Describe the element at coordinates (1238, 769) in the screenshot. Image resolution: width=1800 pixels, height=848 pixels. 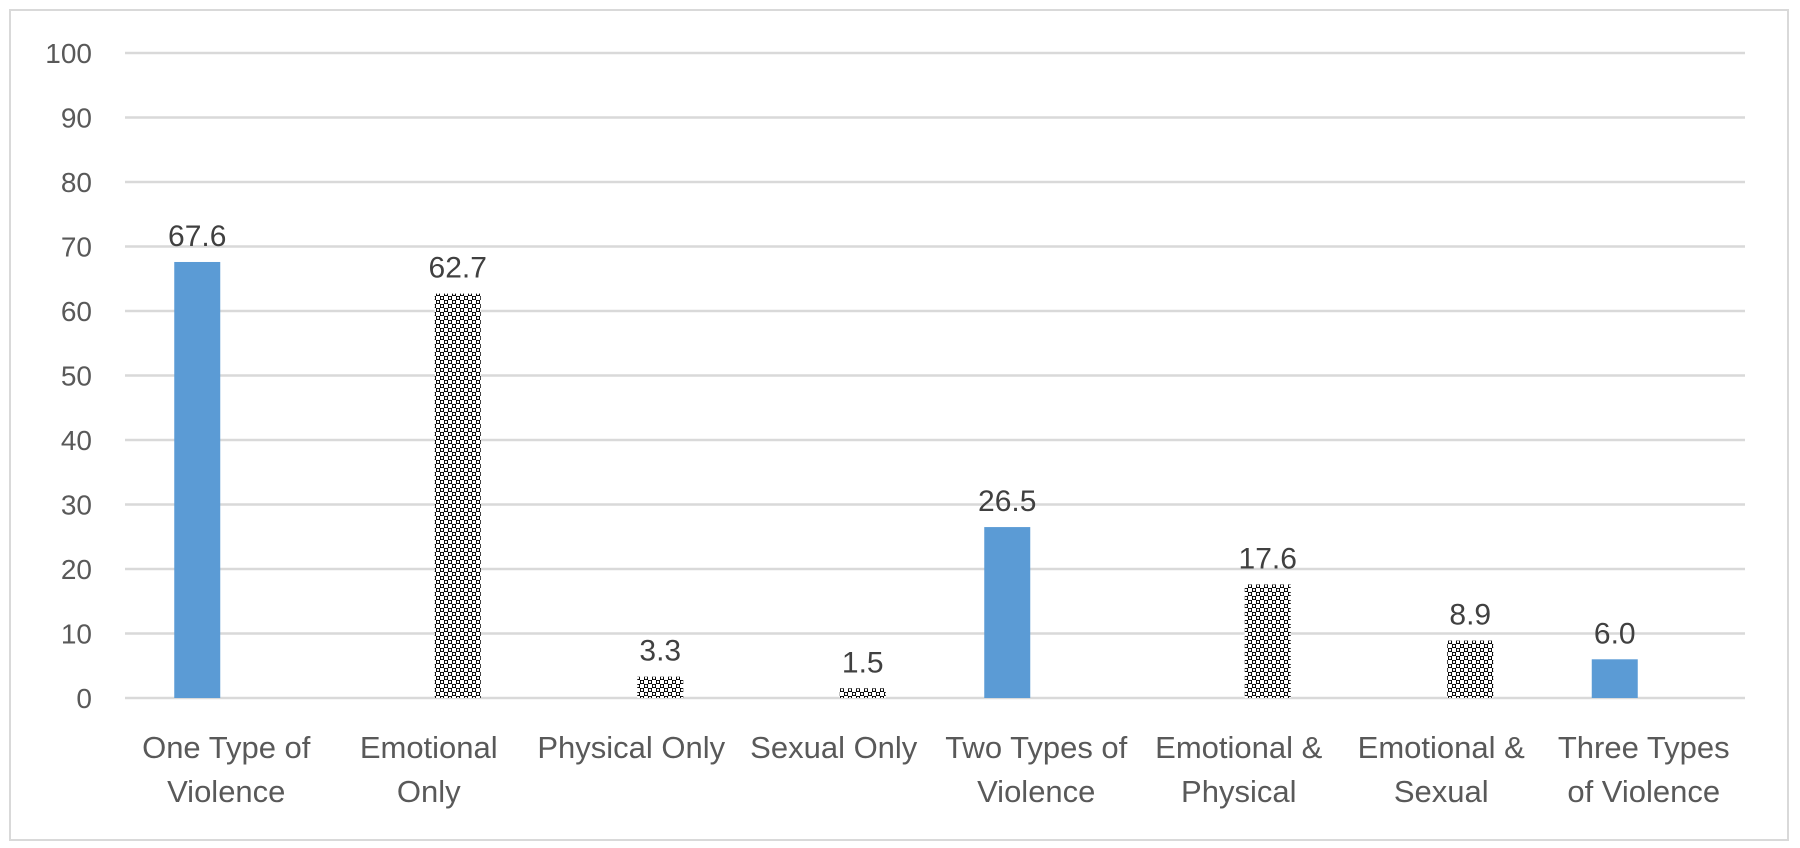
I see `x-category-label: Emotional & Physical` at that location.